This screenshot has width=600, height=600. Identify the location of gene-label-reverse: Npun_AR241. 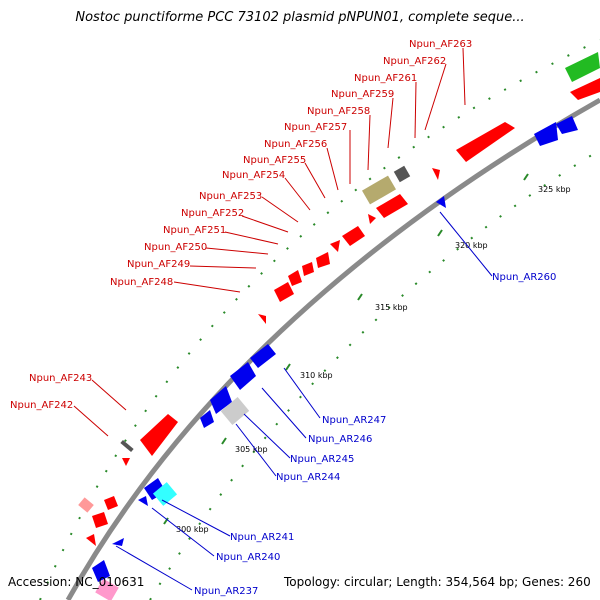
(262, 537).